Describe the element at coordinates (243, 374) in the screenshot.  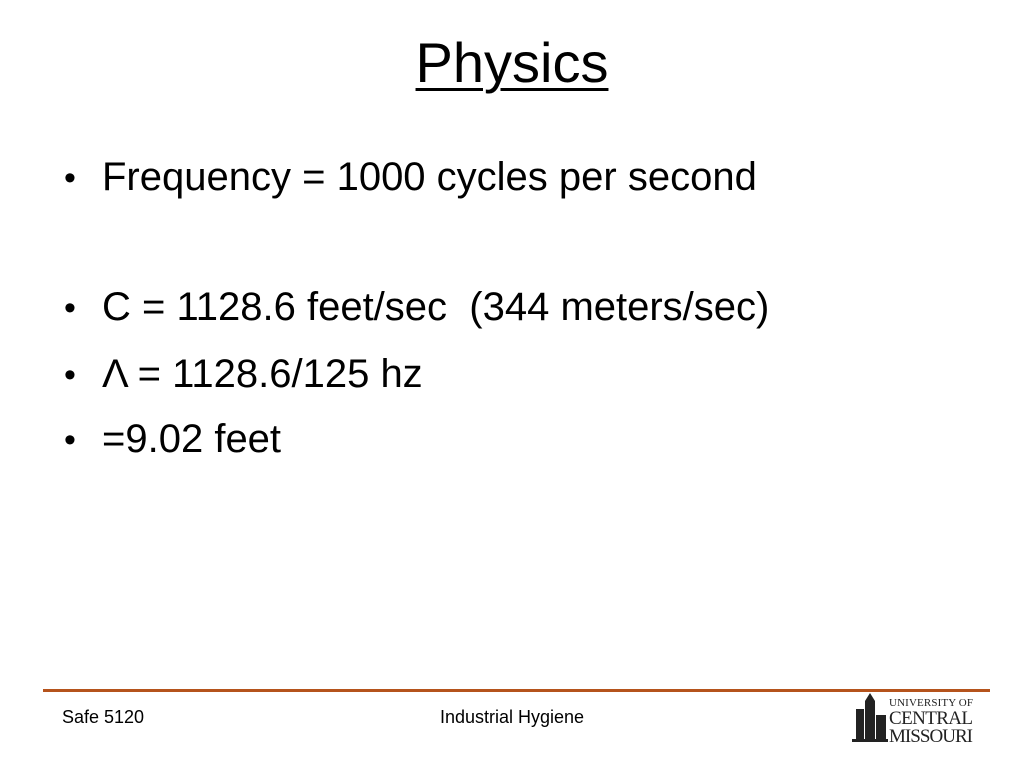
I see `bullet: Λ = 1128.6/125 hz` at that location.